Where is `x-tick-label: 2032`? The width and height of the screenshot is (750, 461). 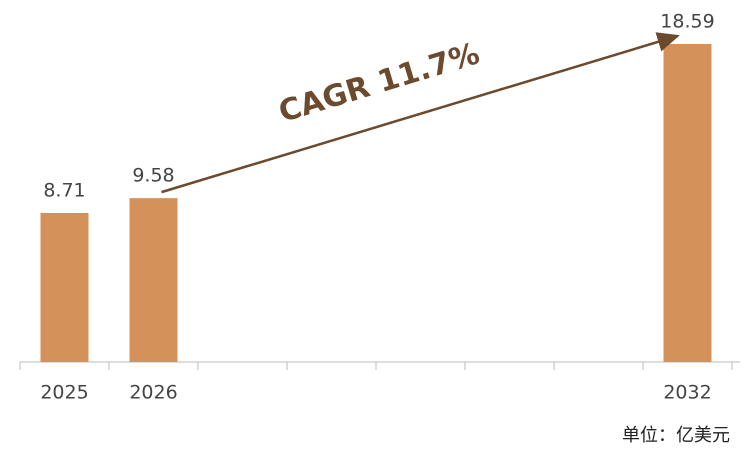
x-tick-label: 2032 is located at coordinates (687, 393).